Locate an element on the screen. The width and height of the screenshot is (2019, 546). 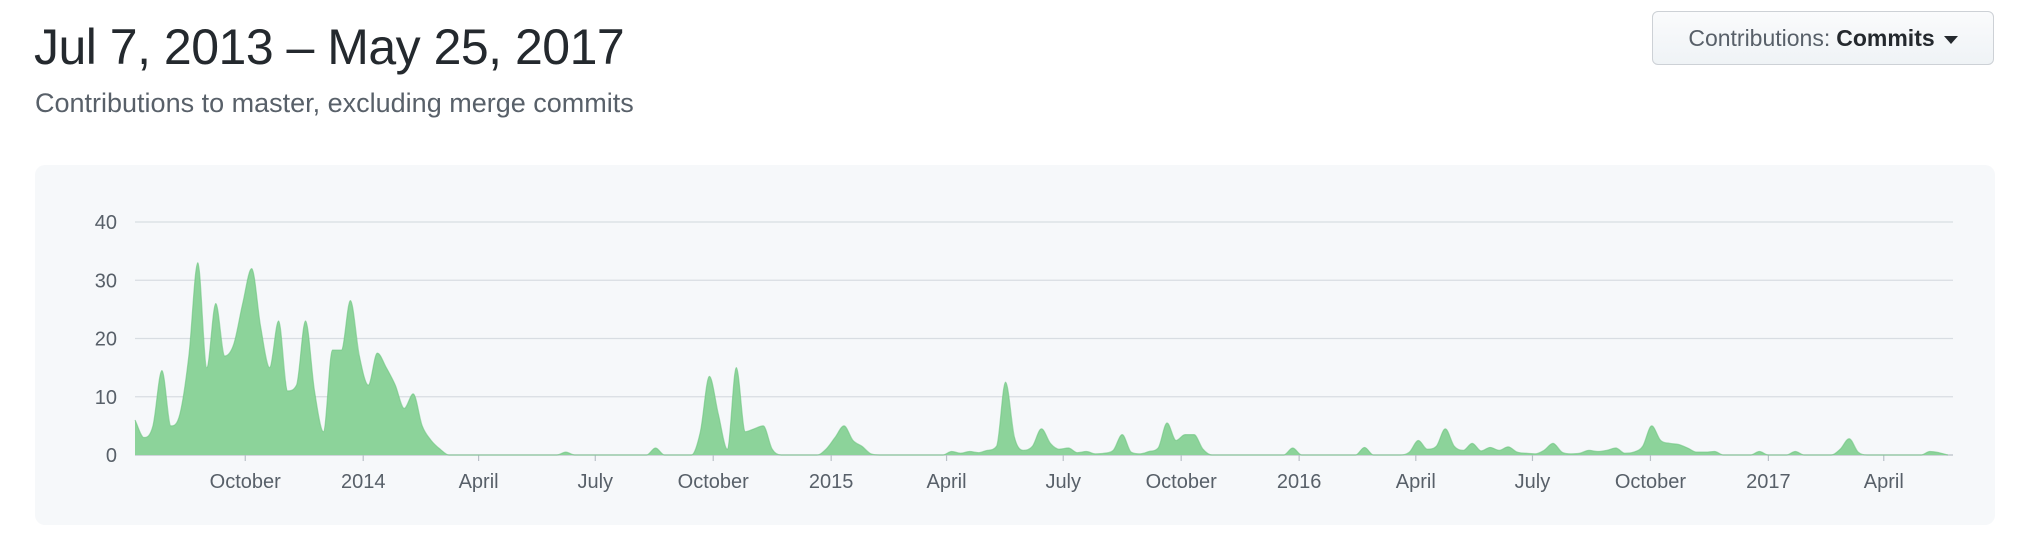
y-tick-label: 10 is located at coordinates (106, 398).